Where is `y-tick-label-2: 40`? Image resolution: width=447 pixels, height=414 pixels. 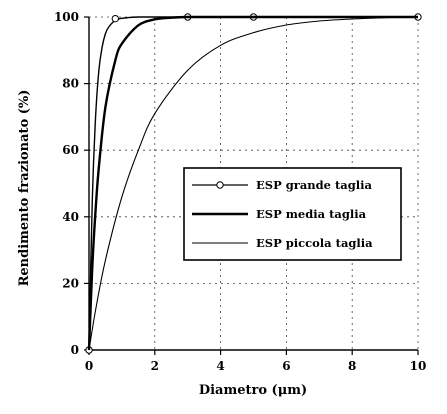
y-tick-label-2: 40 is located at coordinates (70, 217).